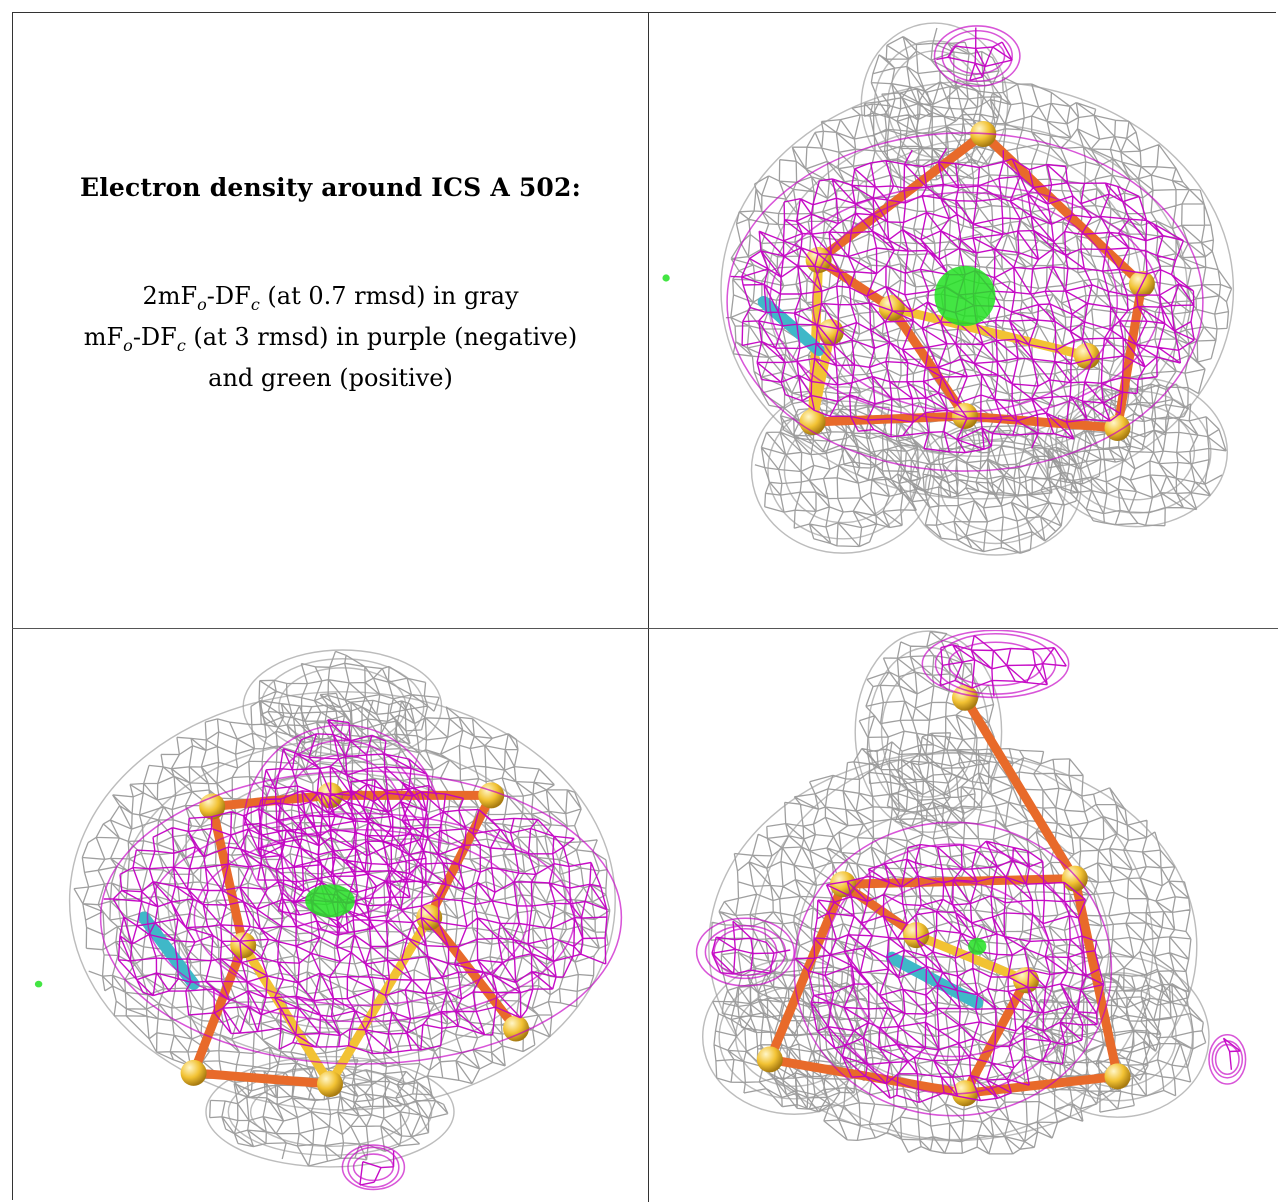  I want to click on caption-title: Electron density around ICS A 502:, so click(330, 187).